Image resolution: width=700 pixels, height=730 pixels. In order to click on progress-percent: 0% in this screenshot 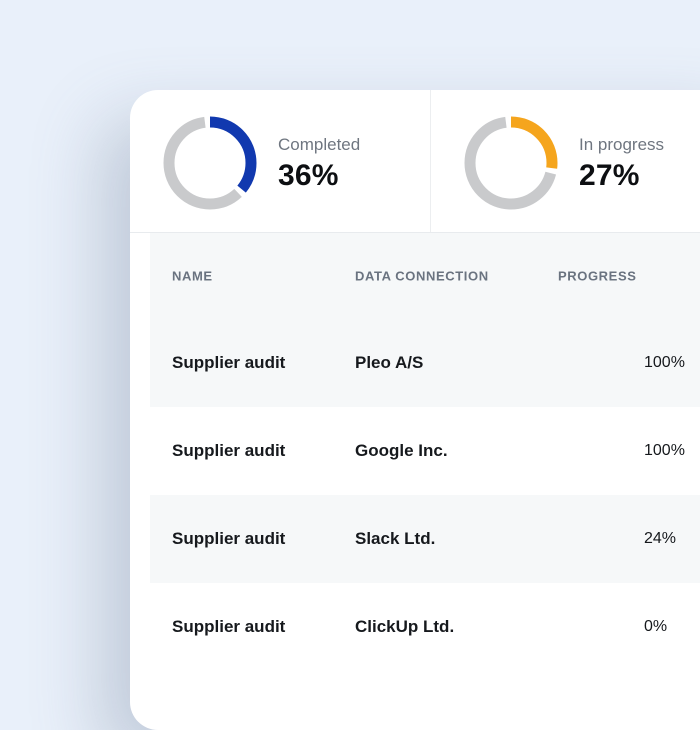, I will do `click(656, 626)`.